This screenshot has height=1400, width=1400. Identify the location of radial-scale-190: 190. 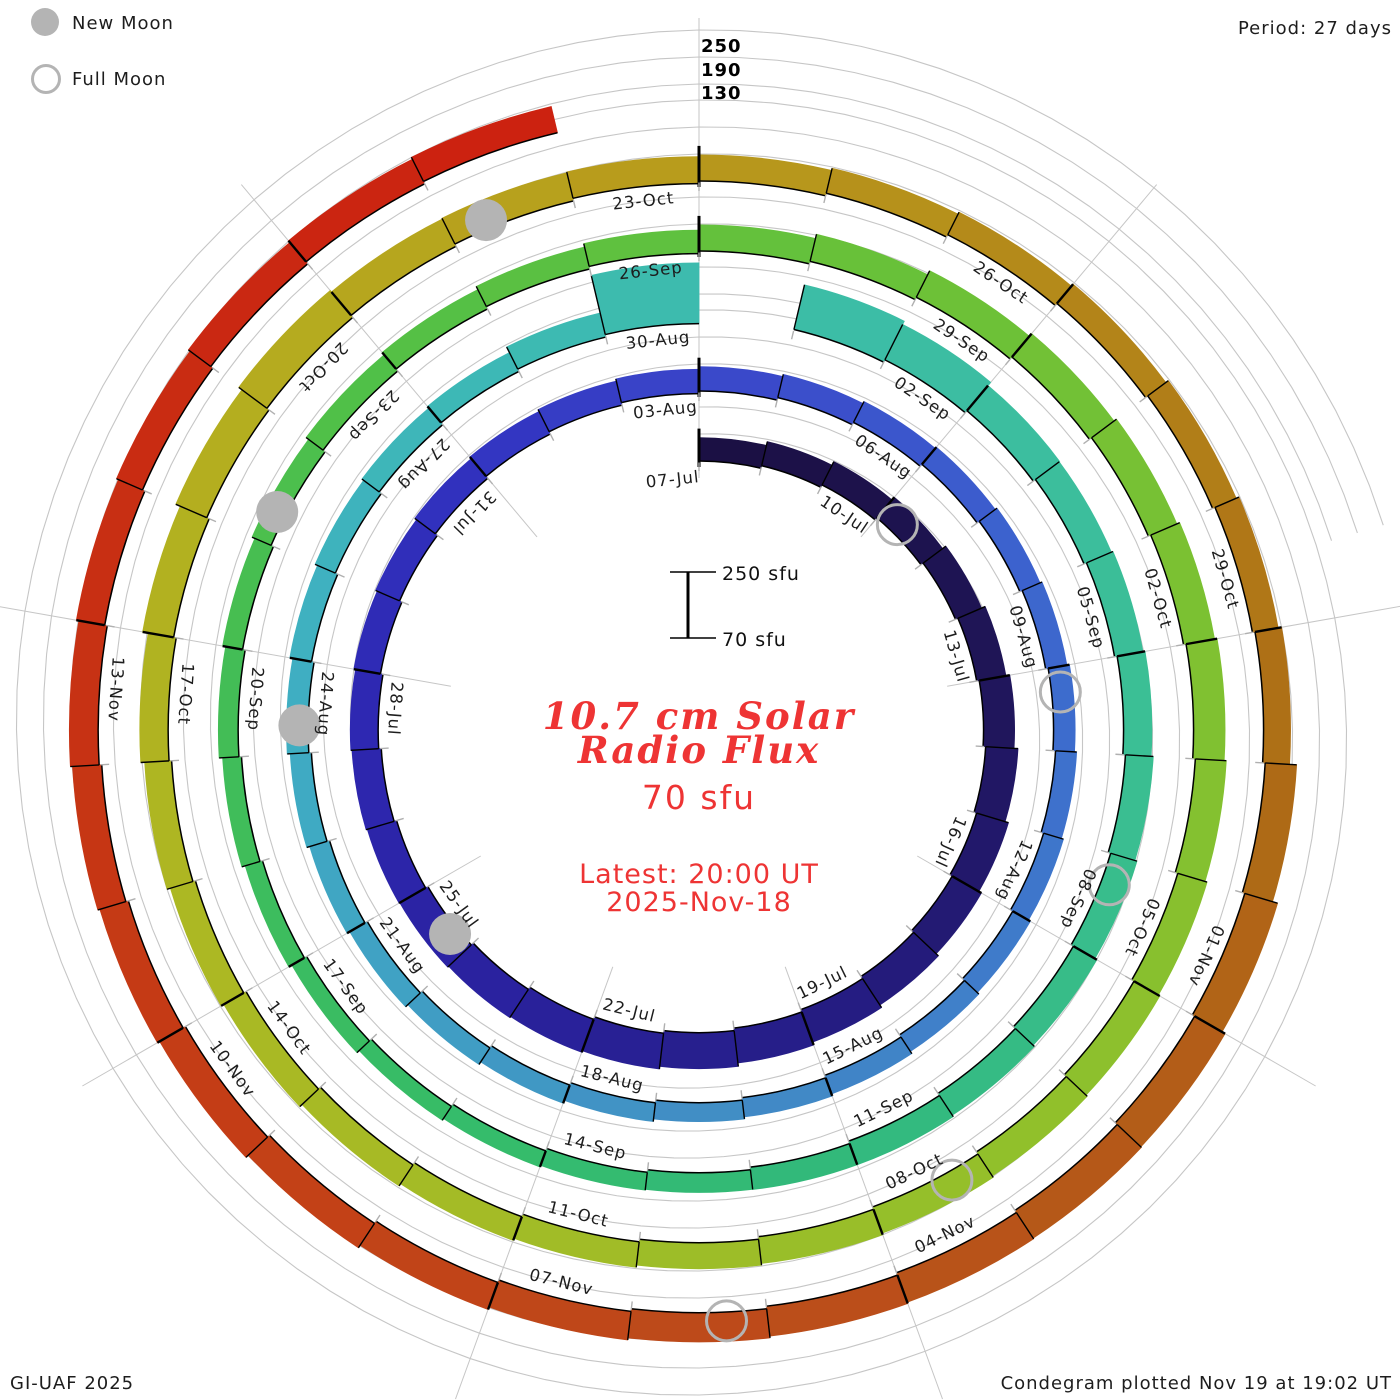
(721, 70).